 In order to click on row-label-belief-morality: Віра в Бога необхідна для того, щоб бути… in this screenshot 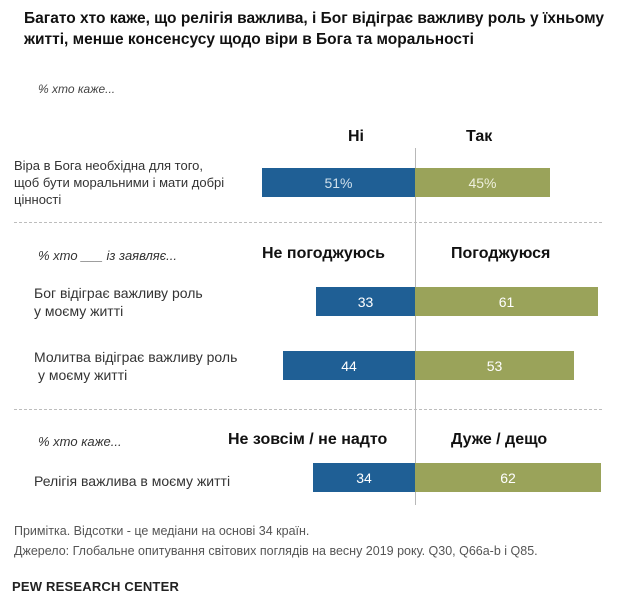, I will do `click(134, 182)`.